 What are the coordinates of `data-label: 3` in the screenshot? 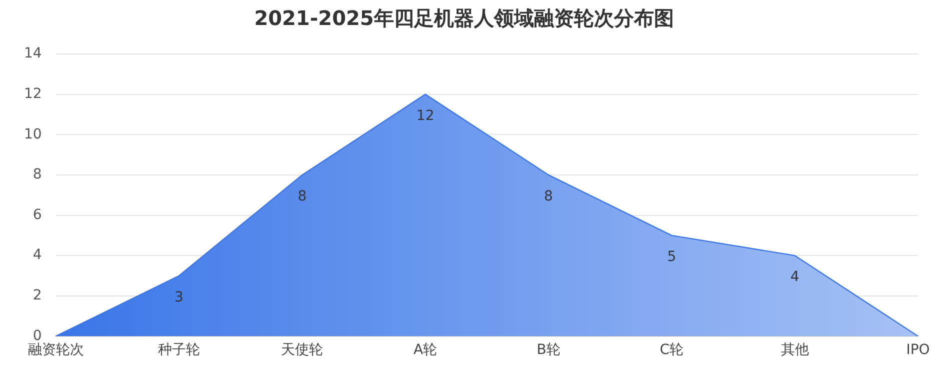 It's located at (179, 297).